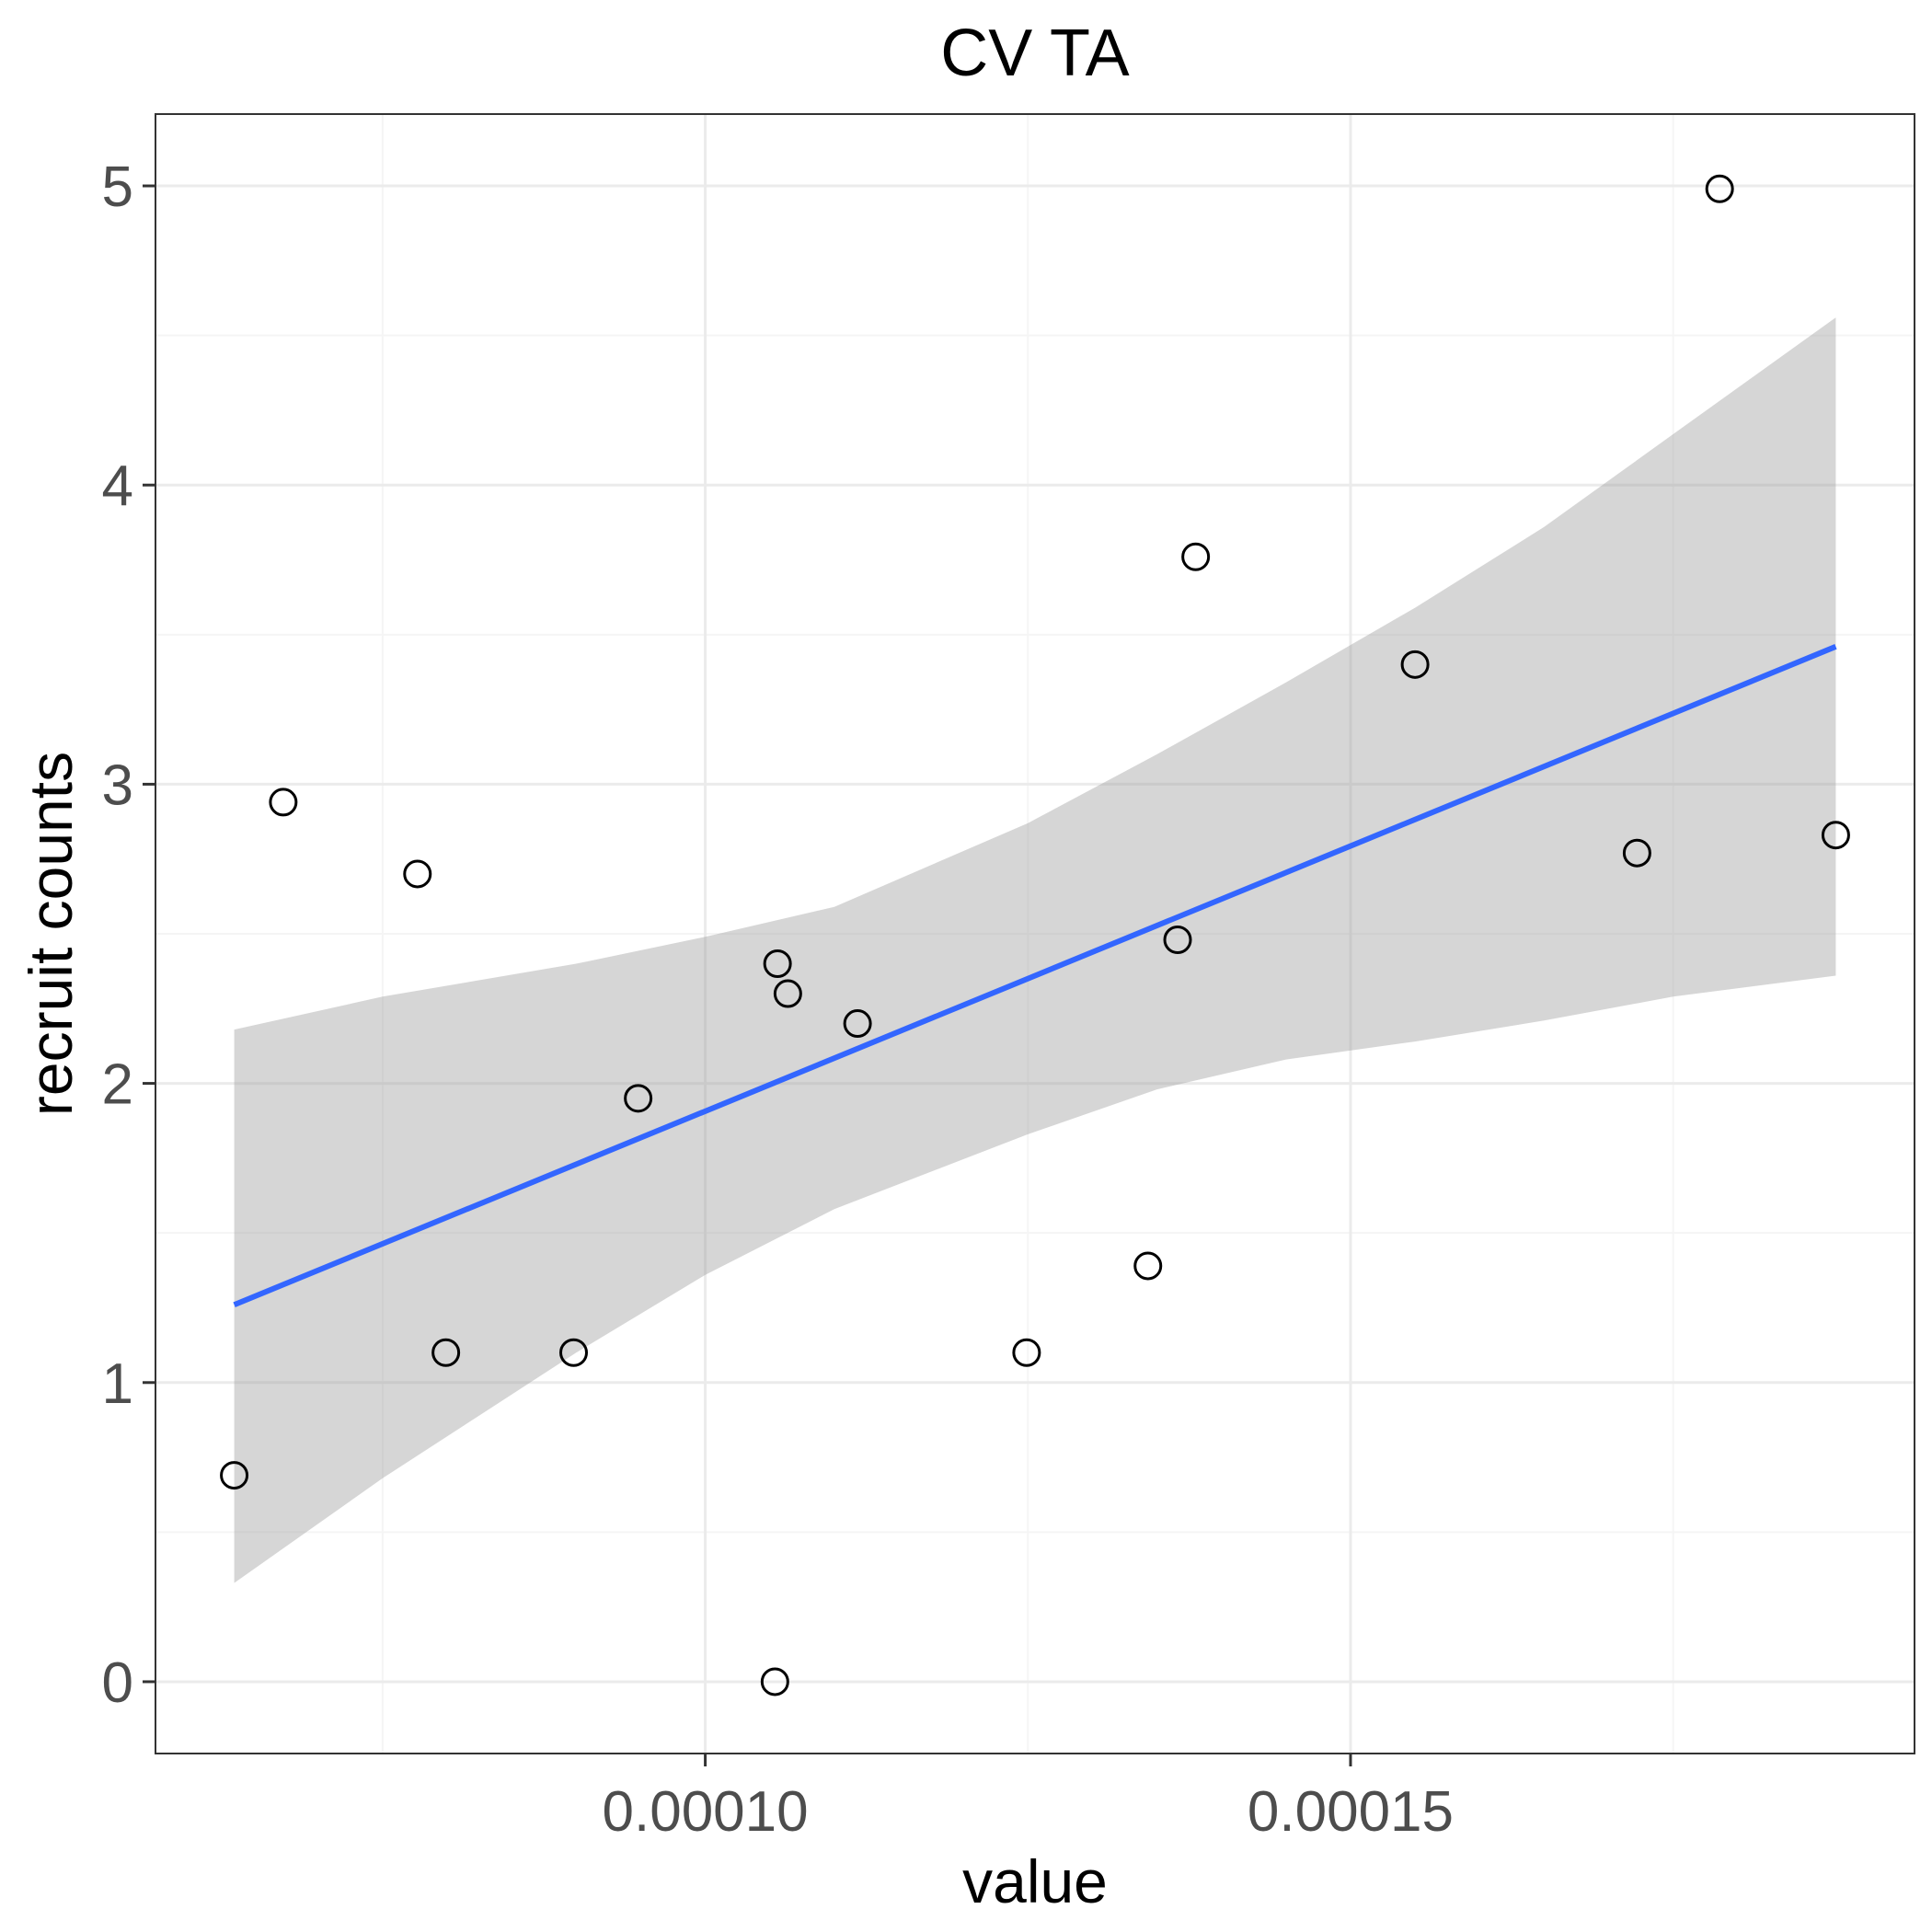 This screenshot has width=1932, height=1932. I want to click on x-tick-label-1: 0.00015, so click(1351, 1812).